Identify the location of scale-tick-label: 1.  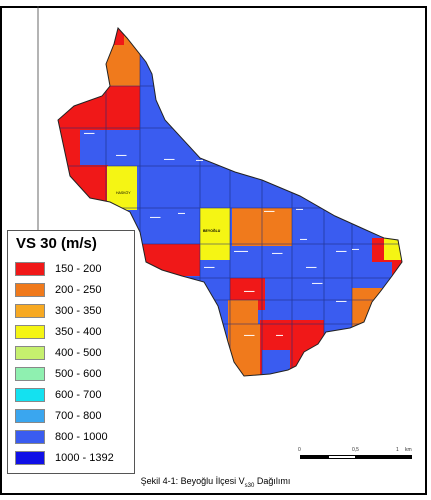
(397, 450).